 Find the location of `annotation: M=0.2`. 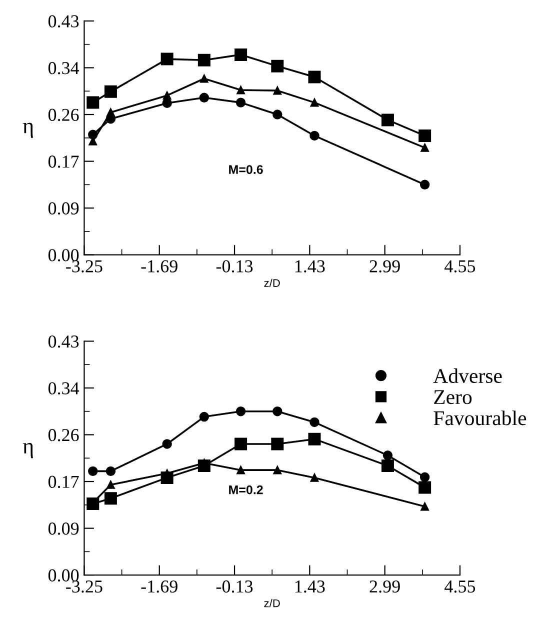

annotation: M=0.2 is located at coordinates (246, 489).